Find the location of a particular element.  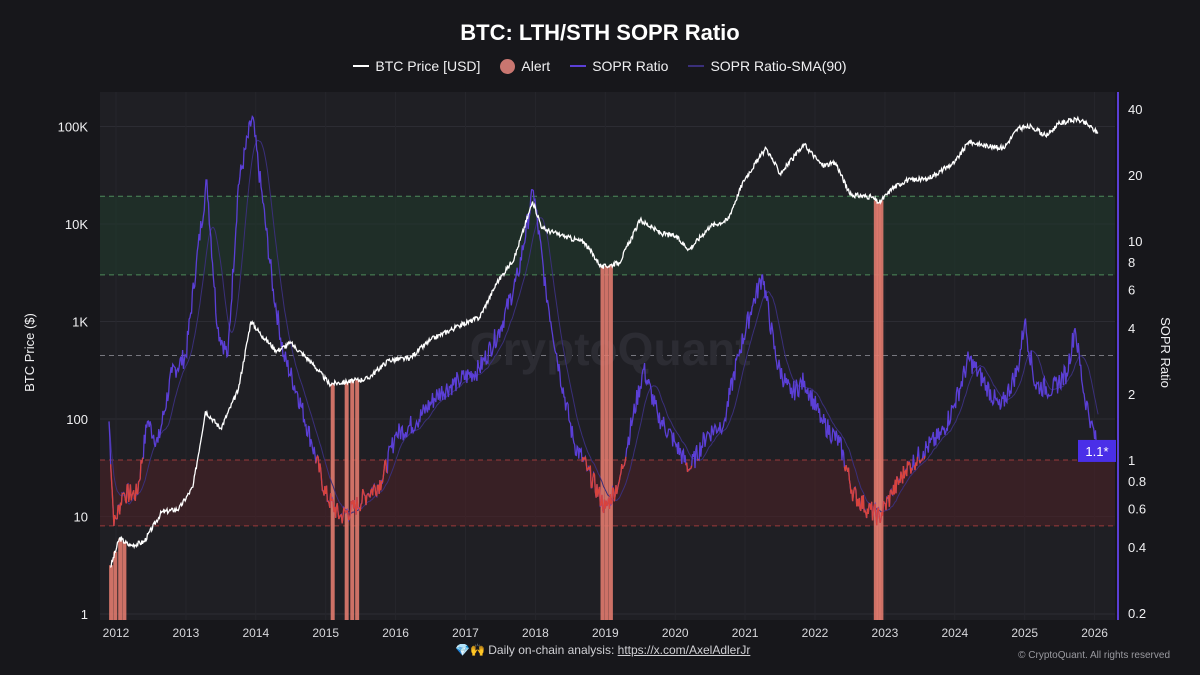

left-tick-label: 1K is located at coordinates (80, 322).